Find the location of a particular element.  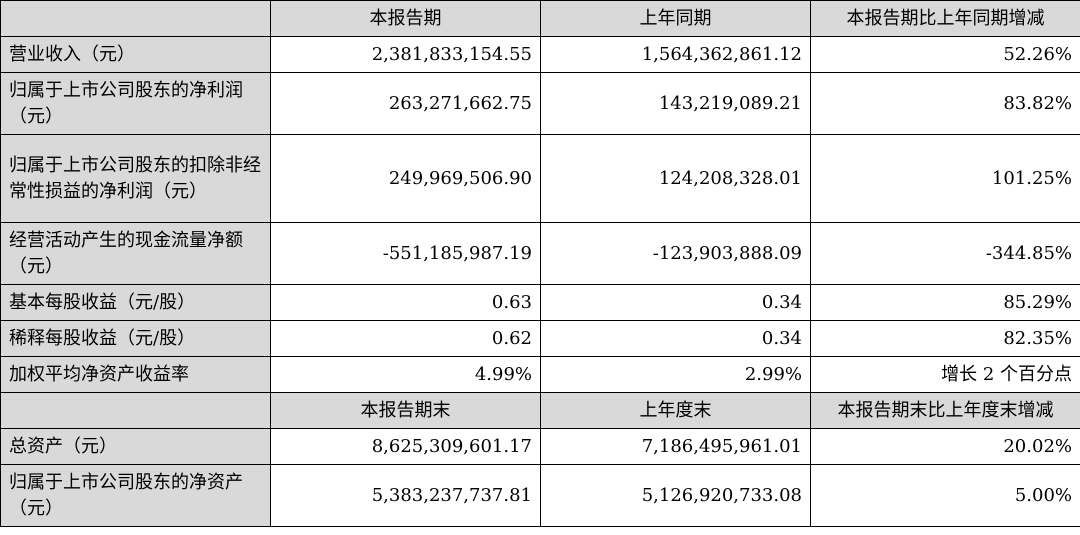

row-label: 经营活动产生的现金流量净额（元） is located at coordinates (135, 253).